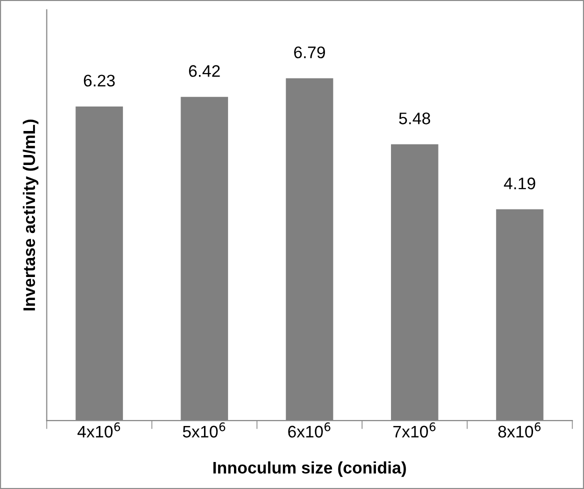 The image size is (584, 489). Describe the element at coordinates (414, 118) in the screenshot. I see `data-label: 5.48` at that location.